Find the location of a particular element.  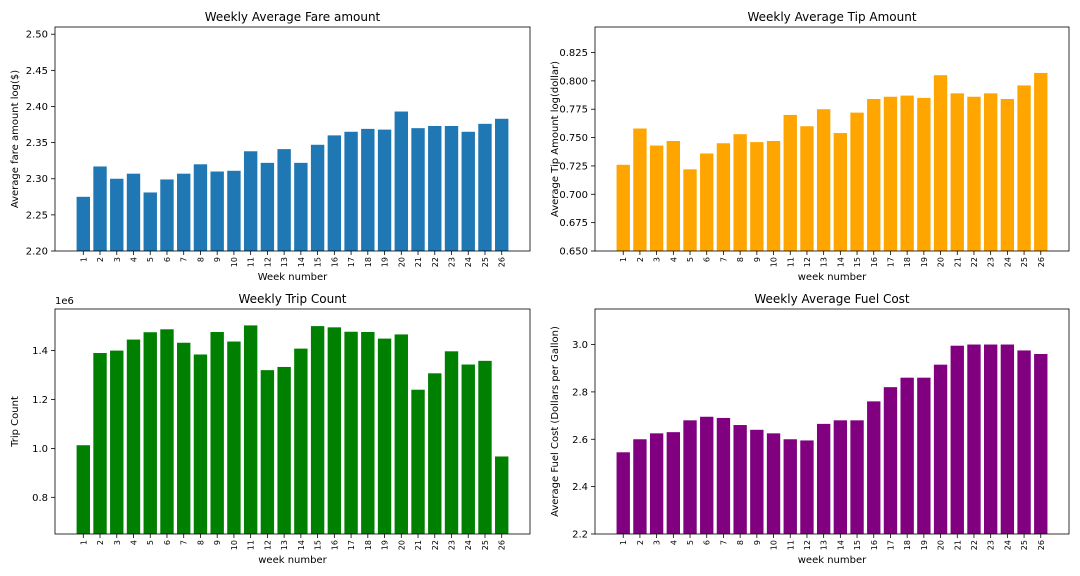

x-tick-label: 26 is located at coordinates (1041, 545).